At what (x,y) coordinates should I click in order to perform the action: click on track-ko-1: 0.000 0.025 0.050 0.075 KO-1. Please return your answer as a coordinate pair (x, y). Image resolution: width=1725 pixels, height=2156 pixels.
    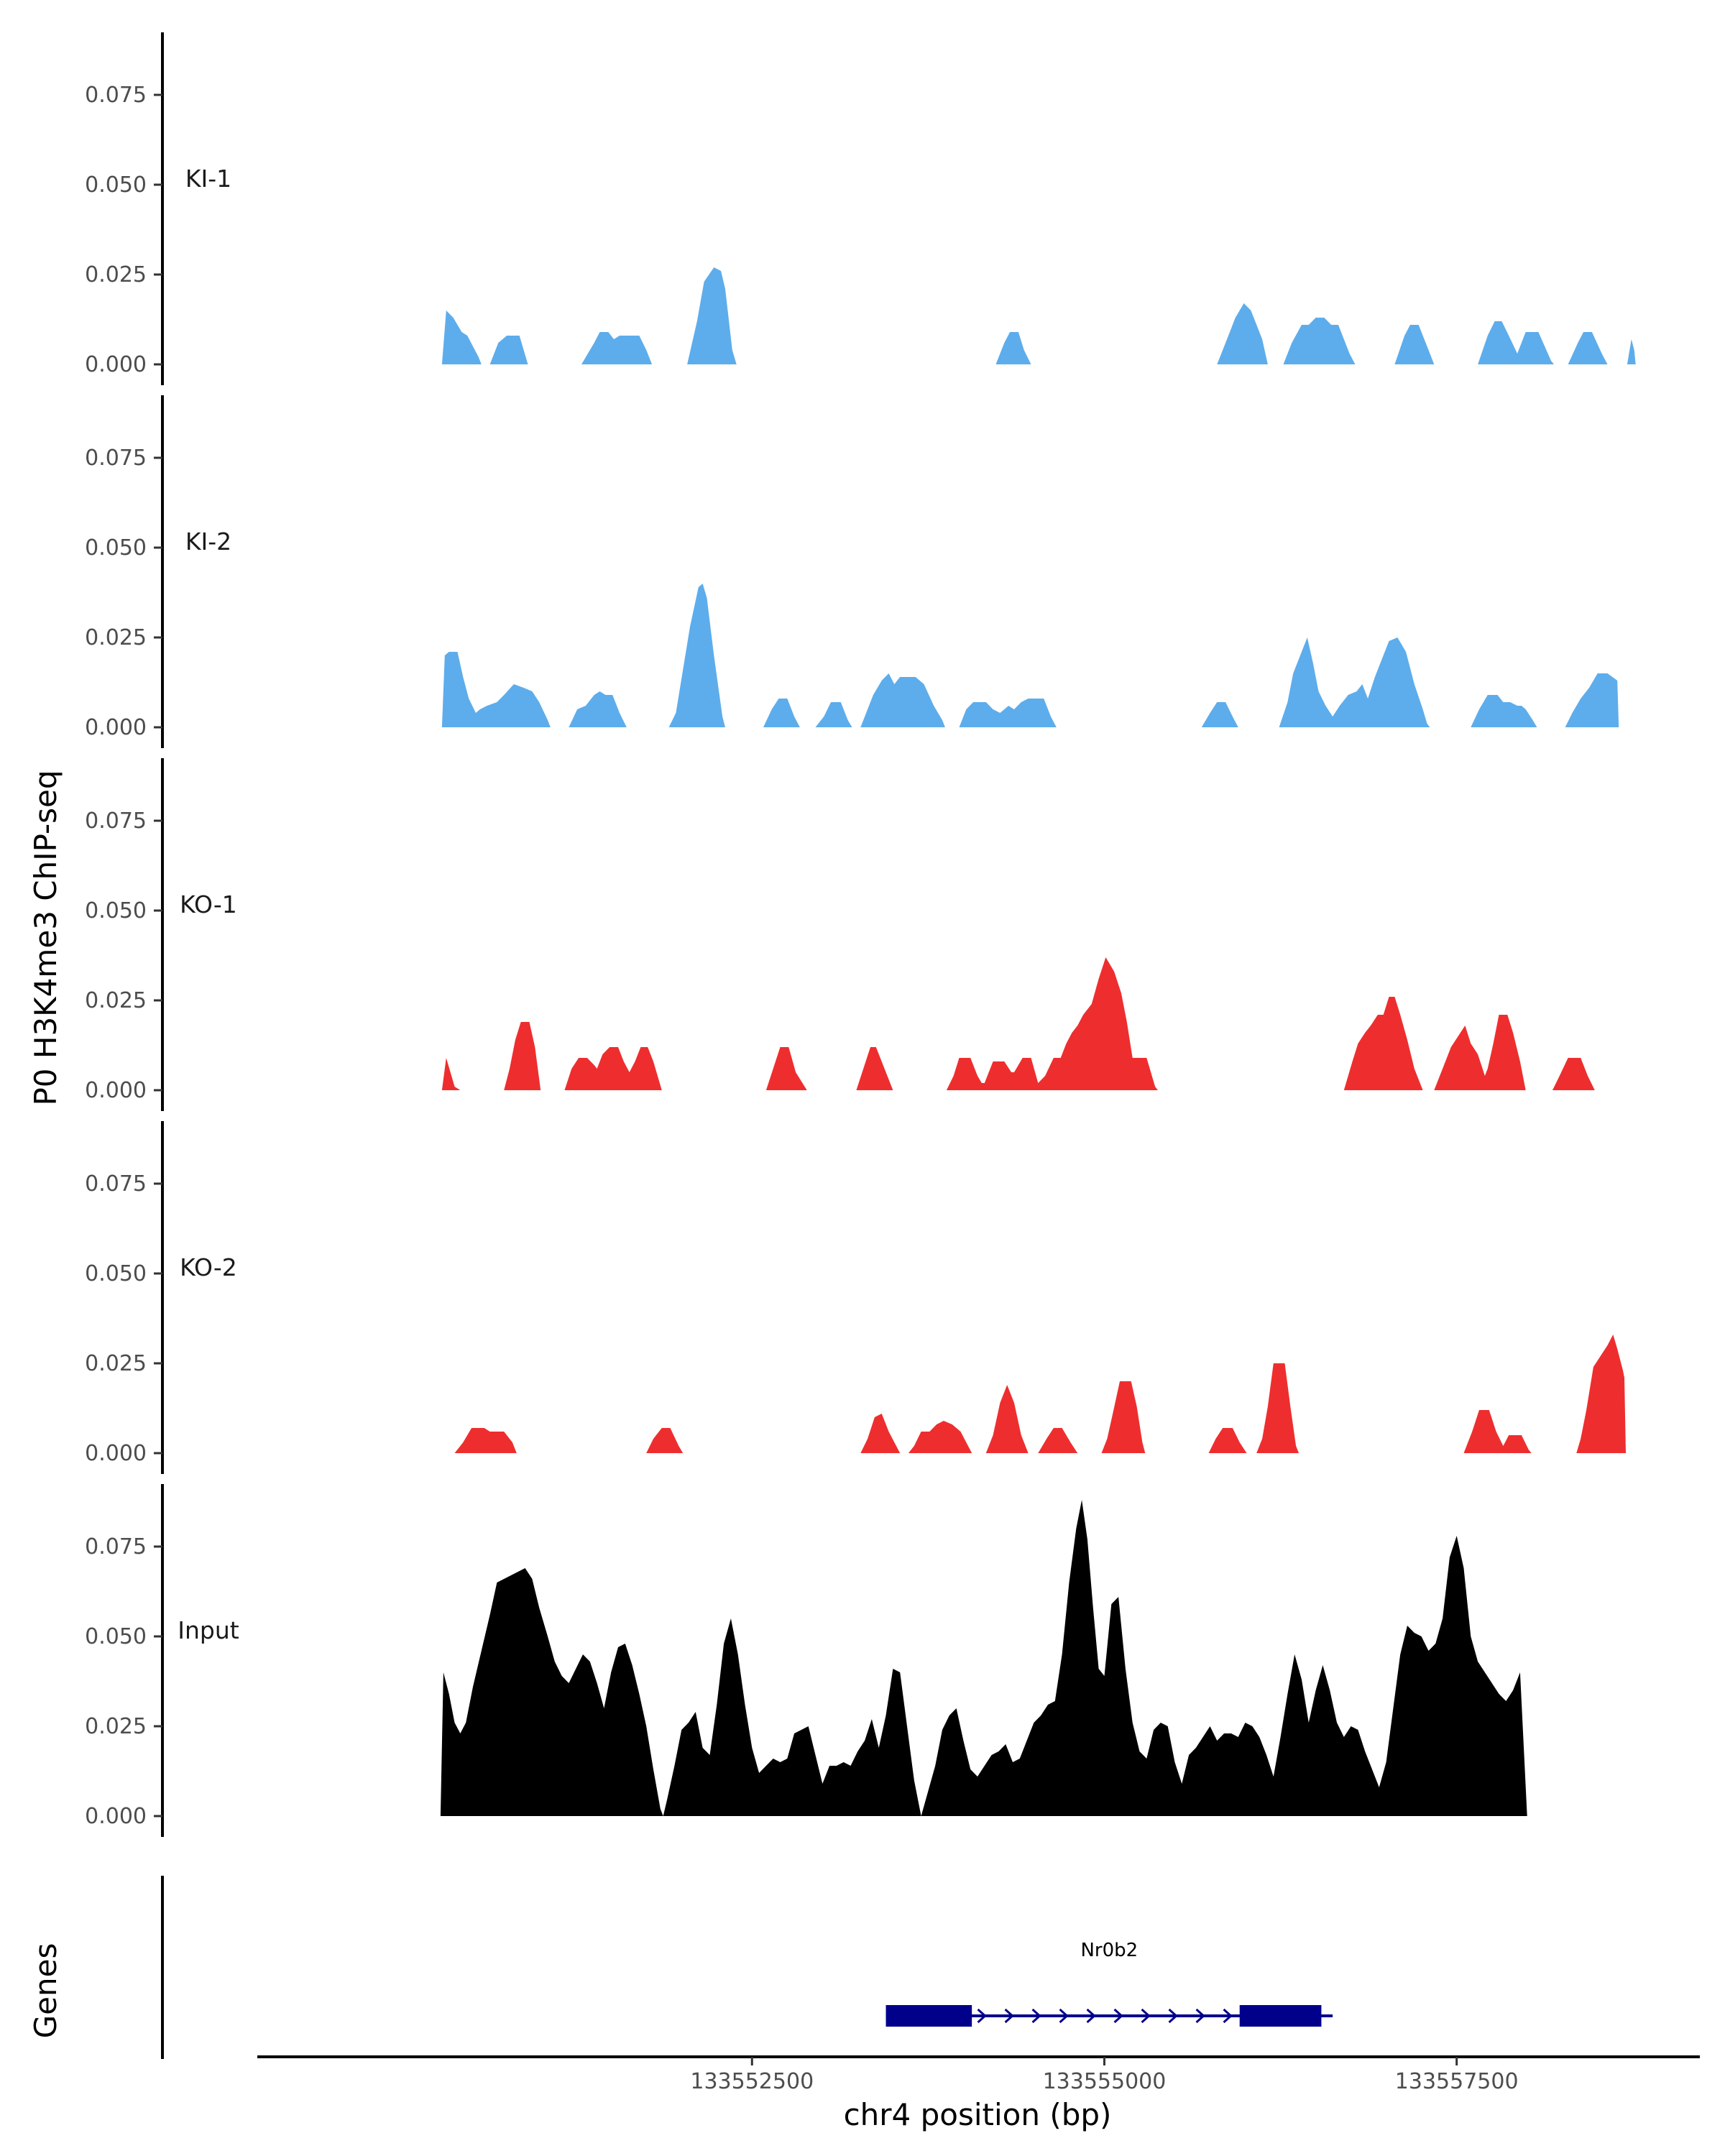
    Looking at the image, I should click on (840, 934).